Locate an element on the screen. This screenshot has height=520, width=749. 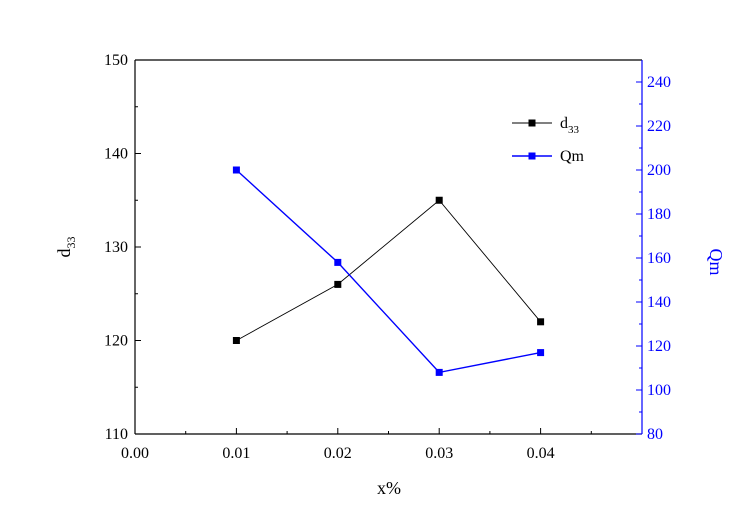
x-tick-label: 0.02 is located at coordinates (338, 453).